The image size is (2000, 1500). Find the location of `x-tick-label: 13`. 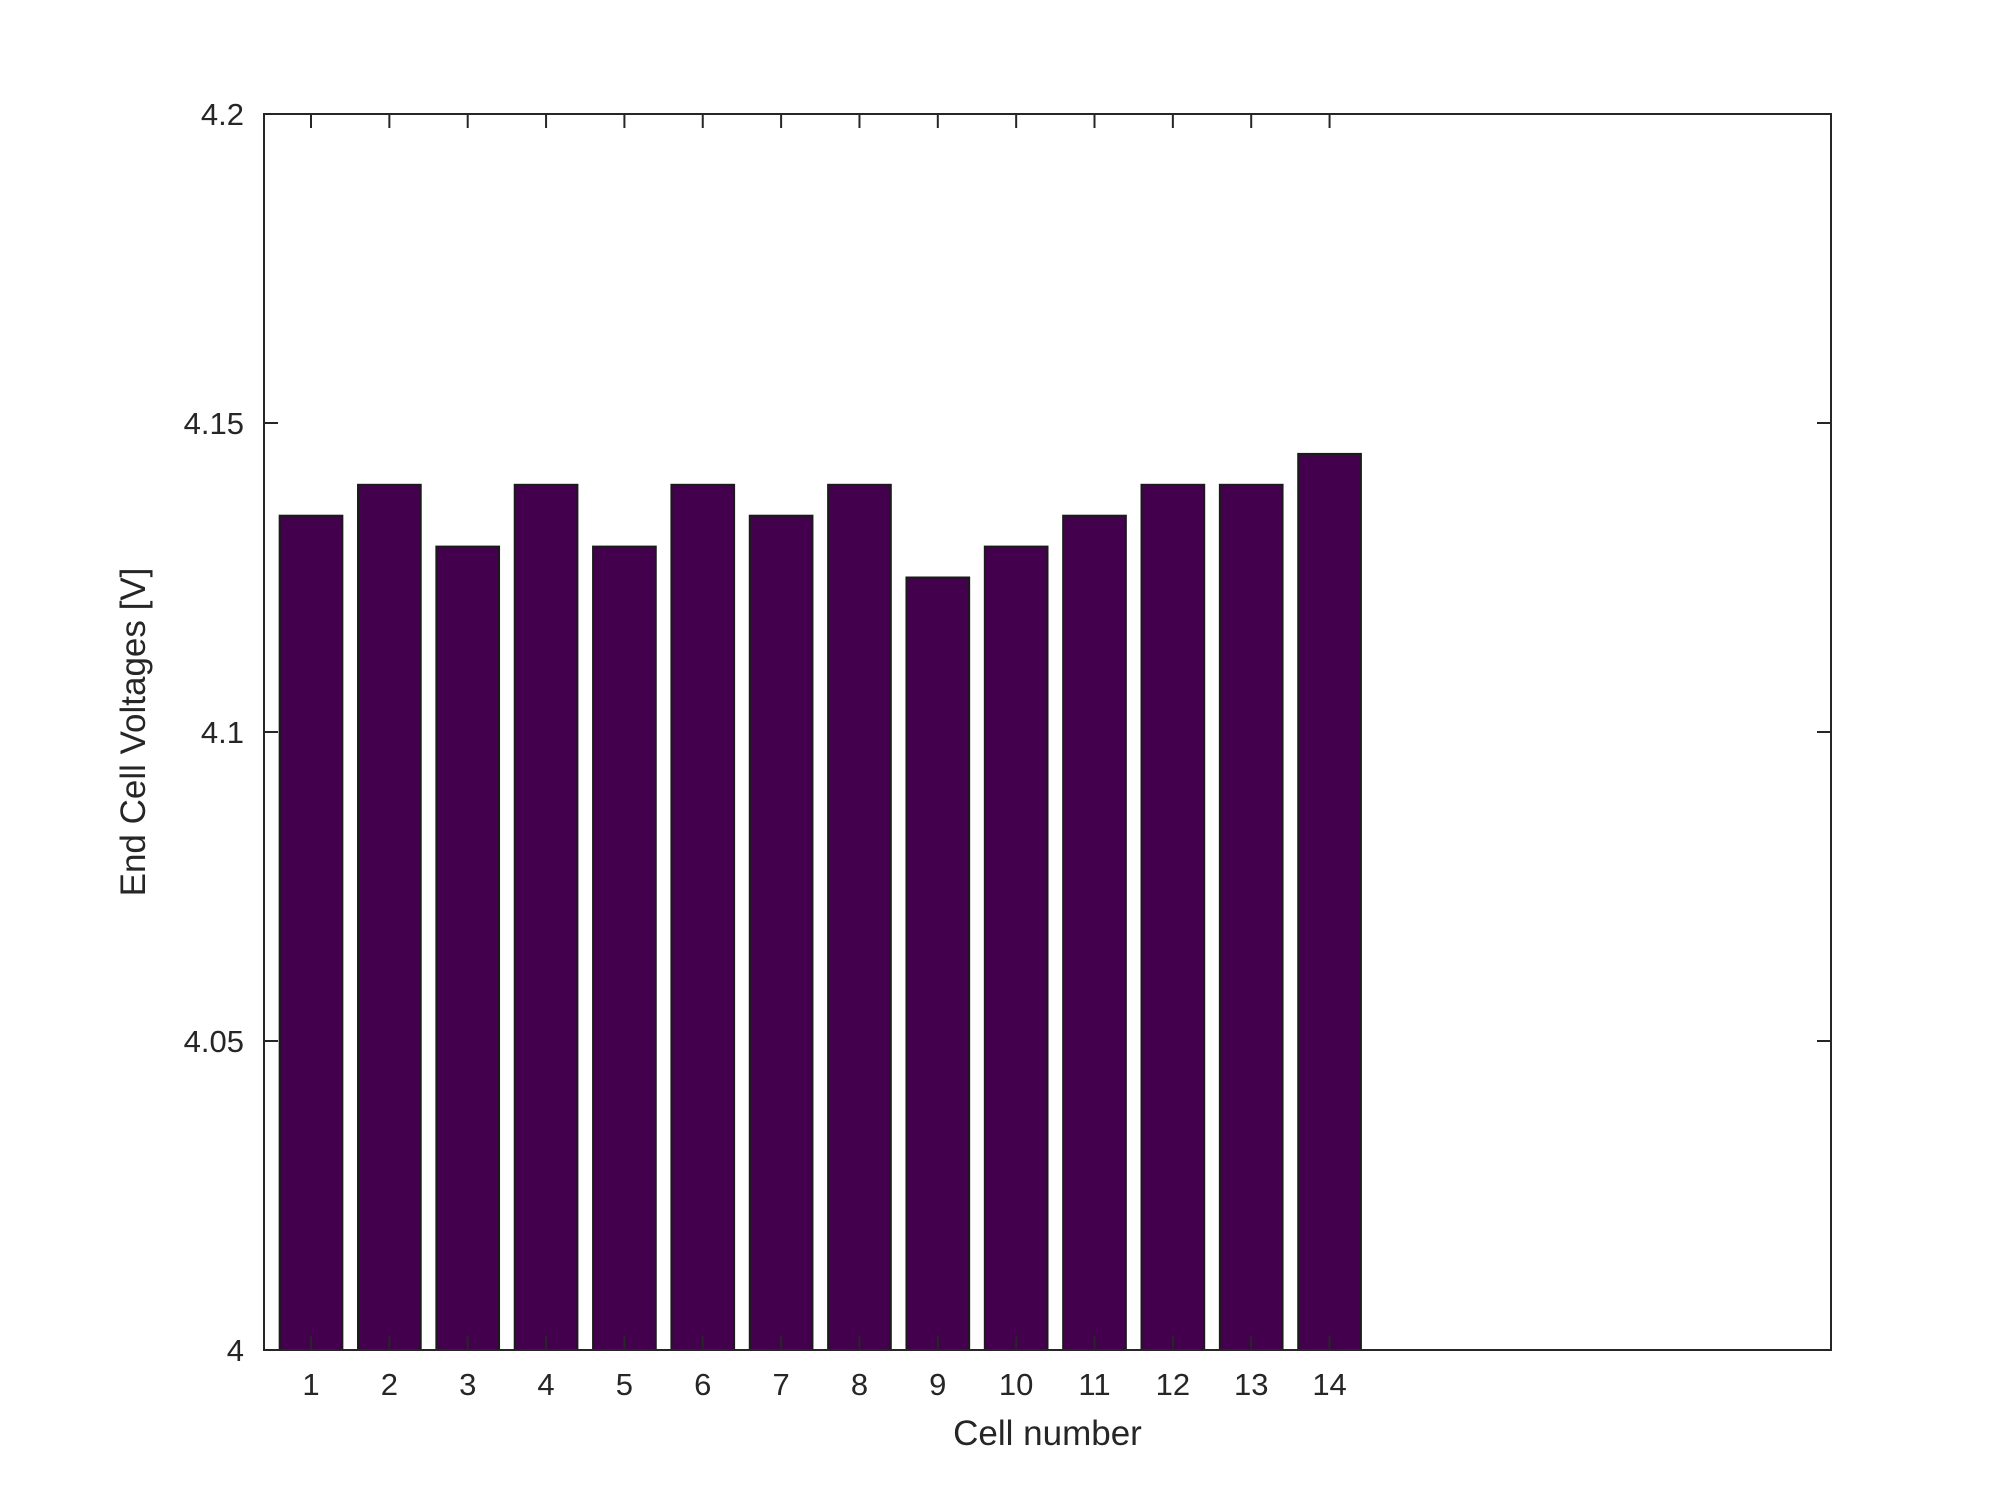

x-tick-label: 13 is located at coordinates (1251, 1384).